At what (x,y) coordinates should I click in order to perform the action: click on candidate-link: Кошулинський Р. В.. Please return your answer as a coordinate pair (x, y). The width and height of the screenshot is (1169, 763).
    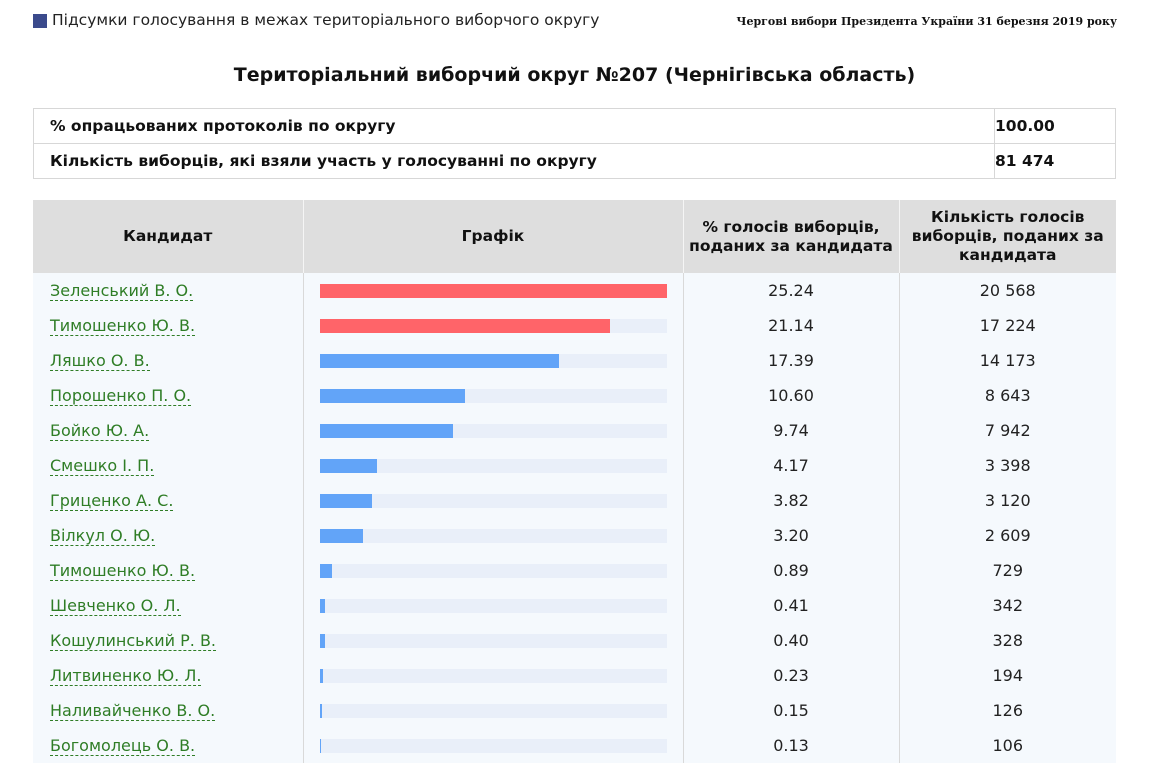
    Looking at the image, I should click on (133, 641).